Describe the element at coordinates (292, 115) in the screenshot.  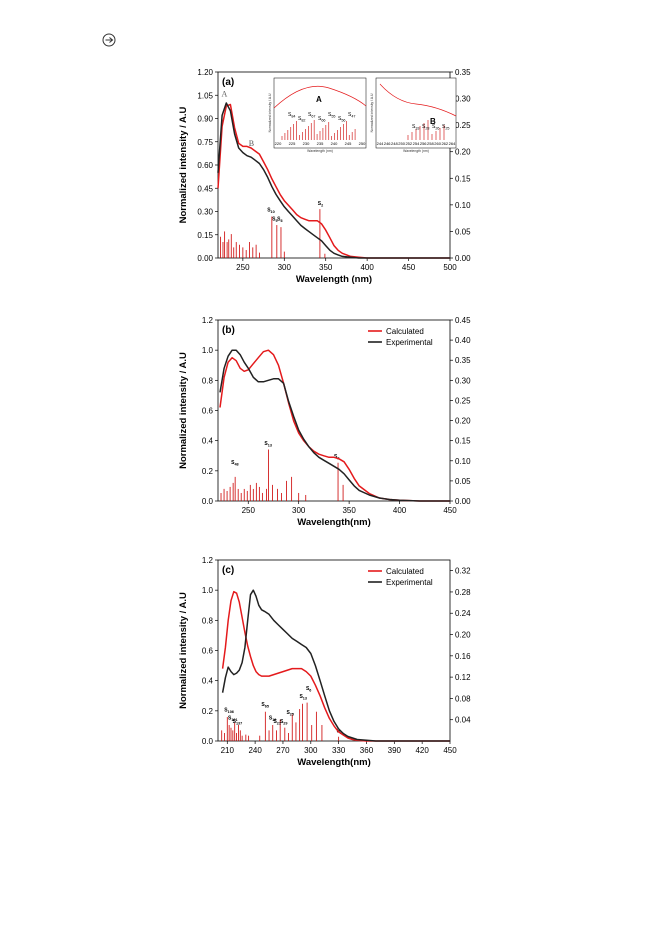
I see `inset-stick-label: S84` at that location.